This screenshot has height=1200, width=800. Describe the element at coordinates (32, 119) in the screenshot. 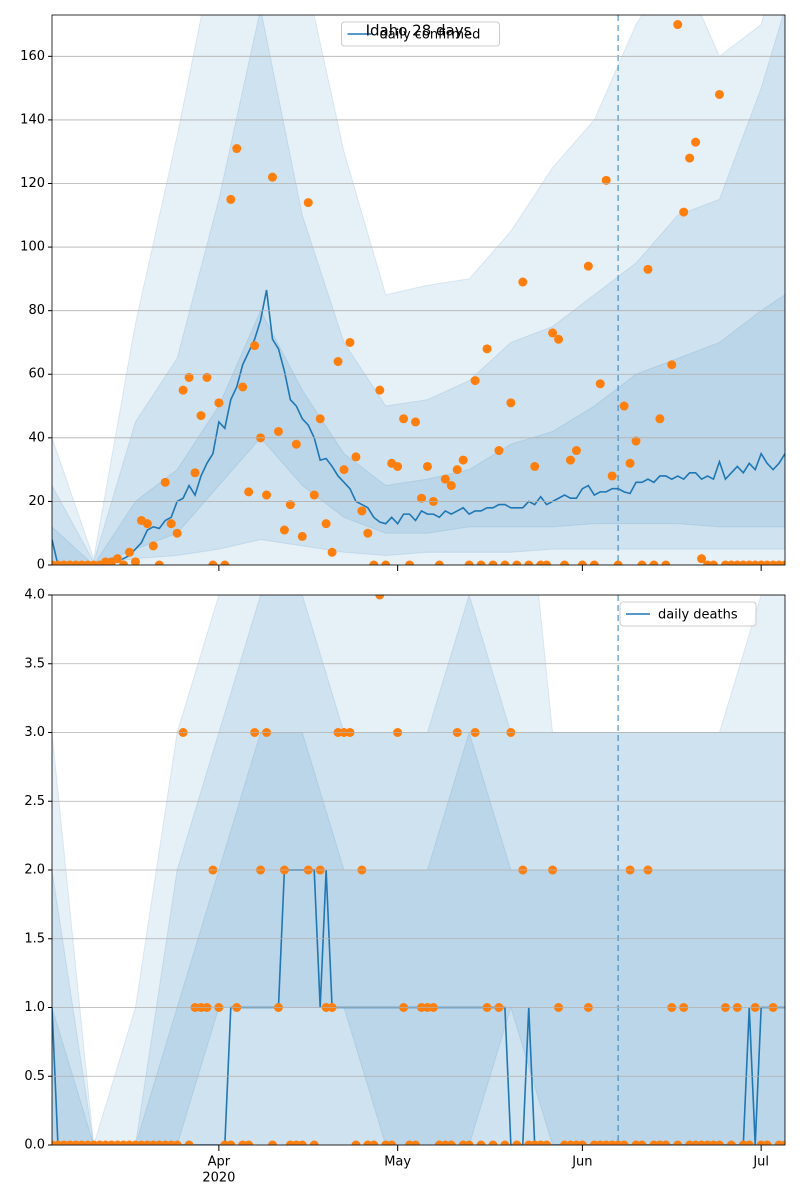

I see `y-tick-label: 140` at that location.